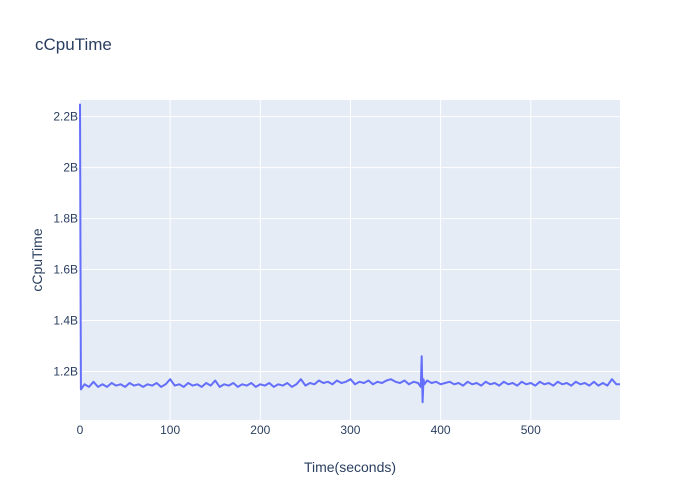 The width and height of the screenshot is (700, 500). What do you see at coordinates (170, 430) in the screenshot?
I see `x-tick-label: 100` at bounding box center [170, 430].